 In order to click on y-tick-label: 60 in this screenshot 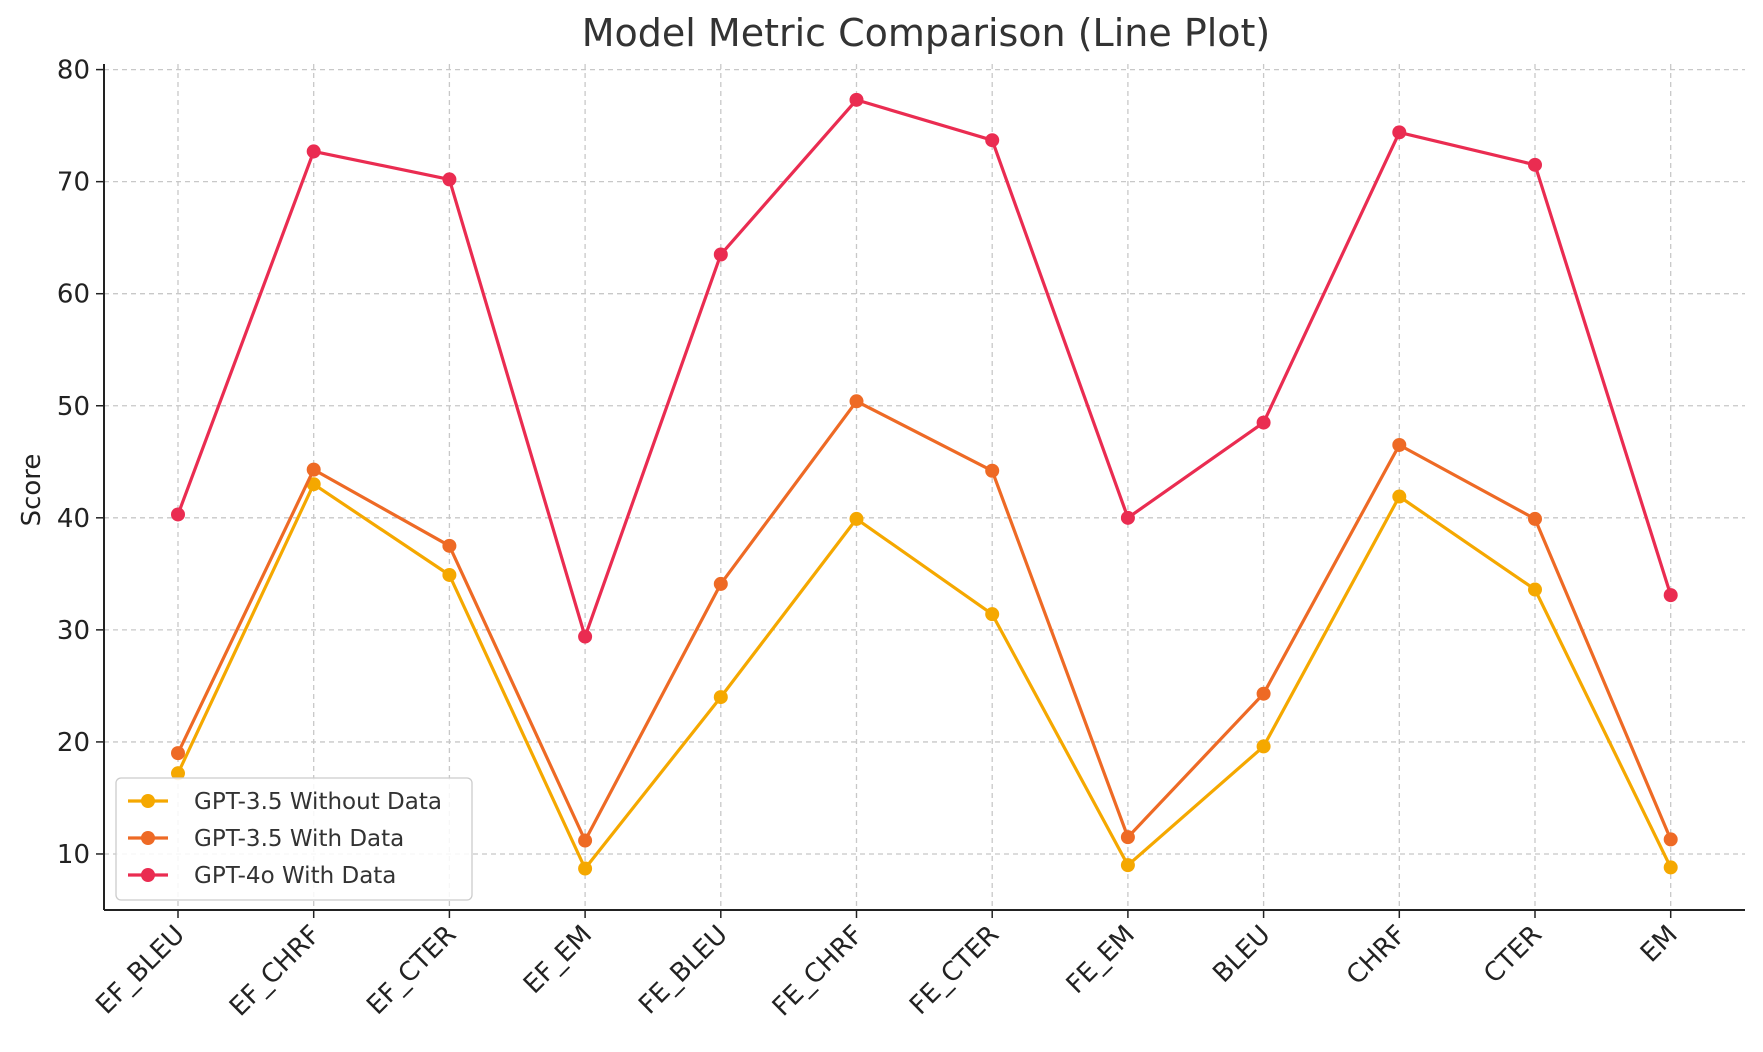, I will do `click(73, 295)`.